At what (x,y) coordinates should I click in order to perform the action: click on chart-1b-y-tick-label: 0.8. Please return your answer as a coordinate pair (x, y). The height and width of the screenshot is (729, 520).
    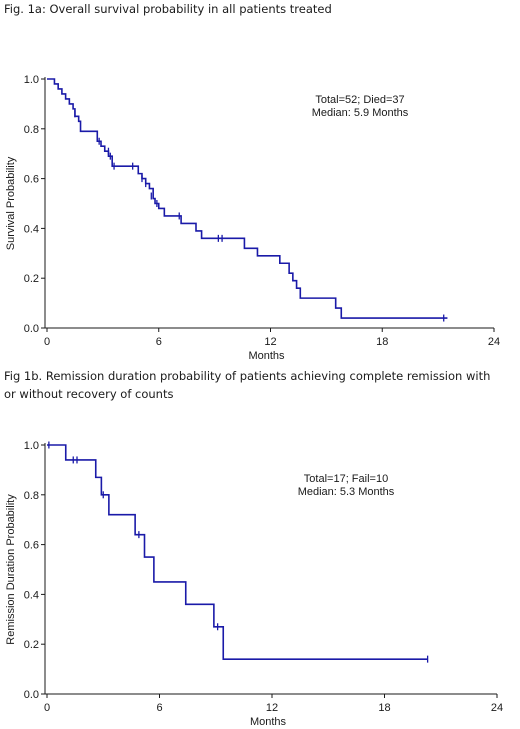
    Looking at the image, I should click on (31, 496).